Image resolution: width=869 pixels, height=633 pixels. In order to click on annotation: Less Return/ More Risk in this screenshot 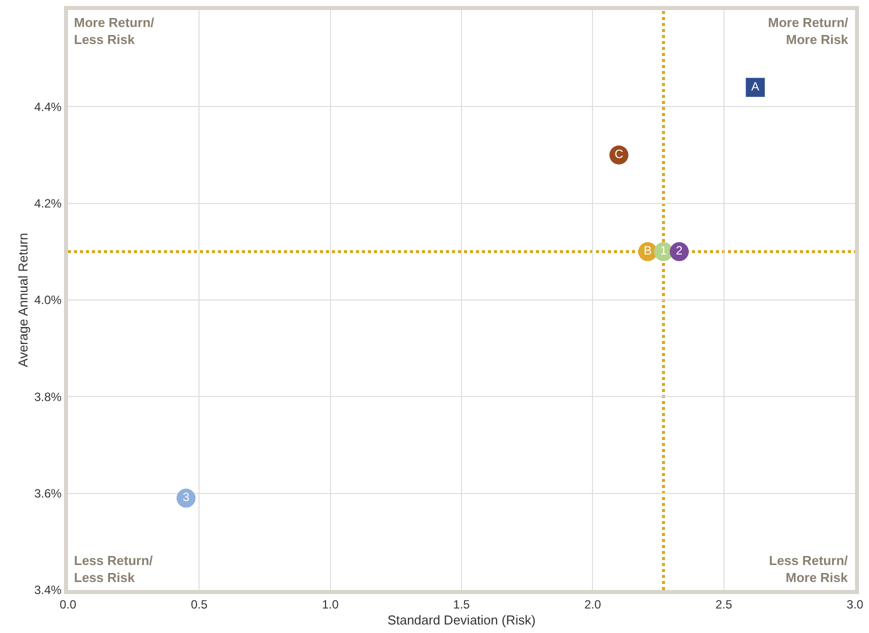, I will do `click(809, 569)`.